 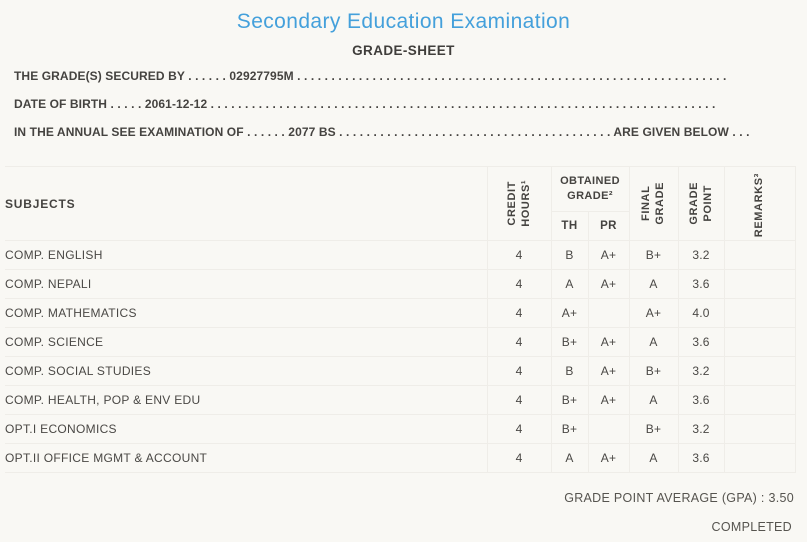 I want to click on table-row: OPT.I ECONOMICS 4 B+ B+ 3.2, so click(x=400, y=429).